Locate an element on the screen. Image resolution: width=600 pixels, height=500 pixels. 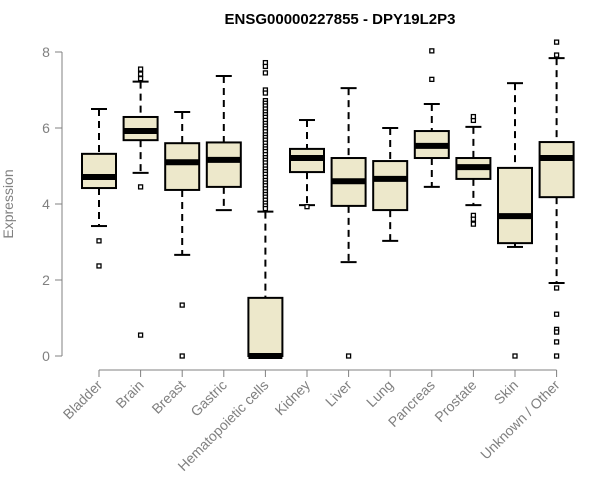
x-tick-label: Breast is located at coordinates (168, 397).